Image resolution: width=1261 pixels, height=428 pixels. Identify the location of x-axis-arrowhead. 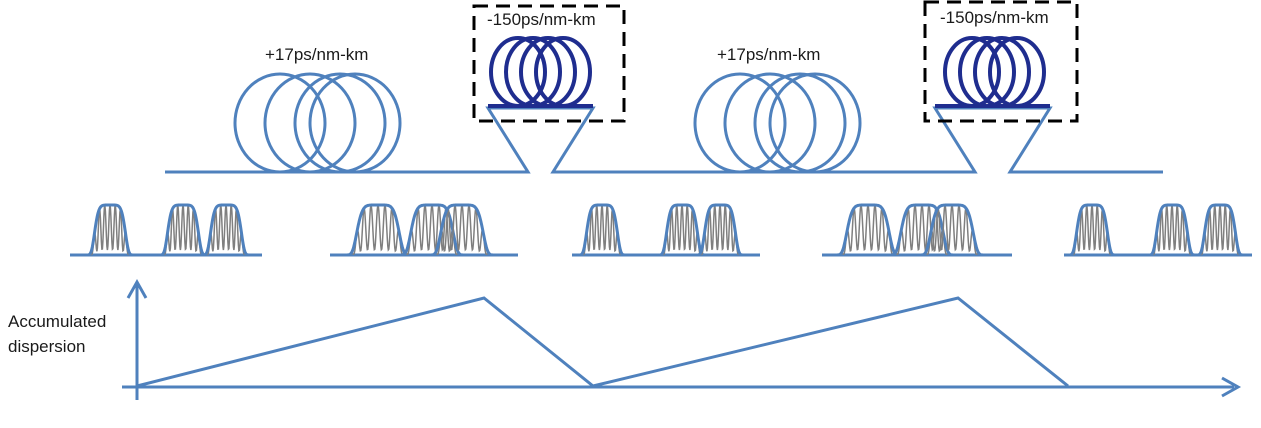
(1231, 387).